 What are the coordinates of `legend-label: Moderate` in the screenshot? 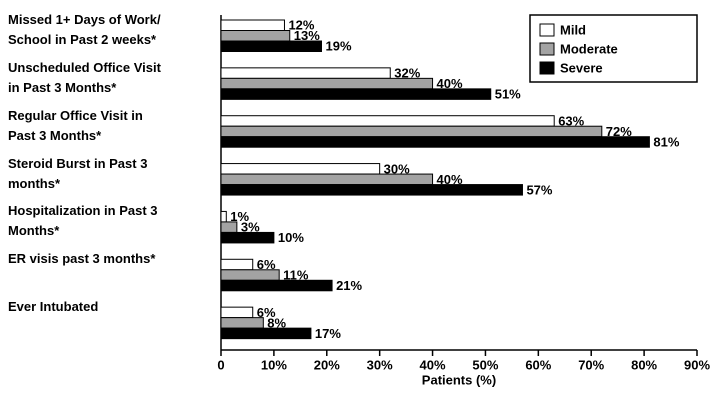 It's located at (589, 48).